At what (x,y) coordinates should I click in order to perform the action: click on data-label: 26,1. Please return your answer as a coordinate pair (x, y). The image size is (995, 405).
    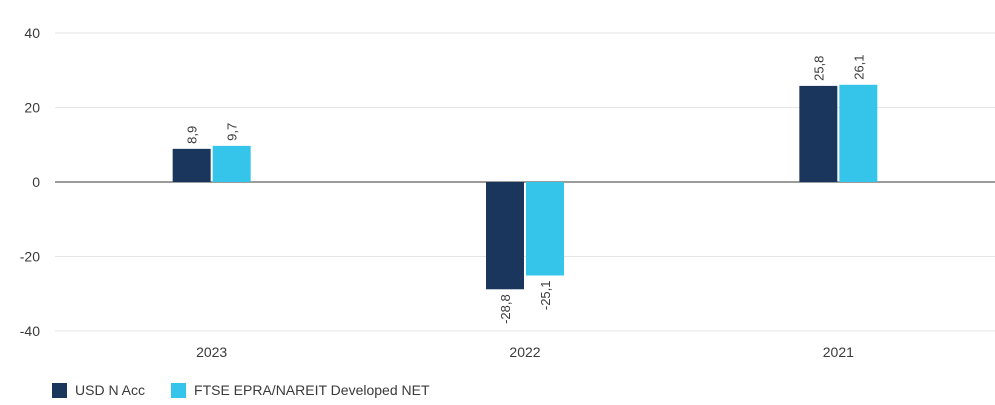
    Looking at the image, I should click on (858, 66).